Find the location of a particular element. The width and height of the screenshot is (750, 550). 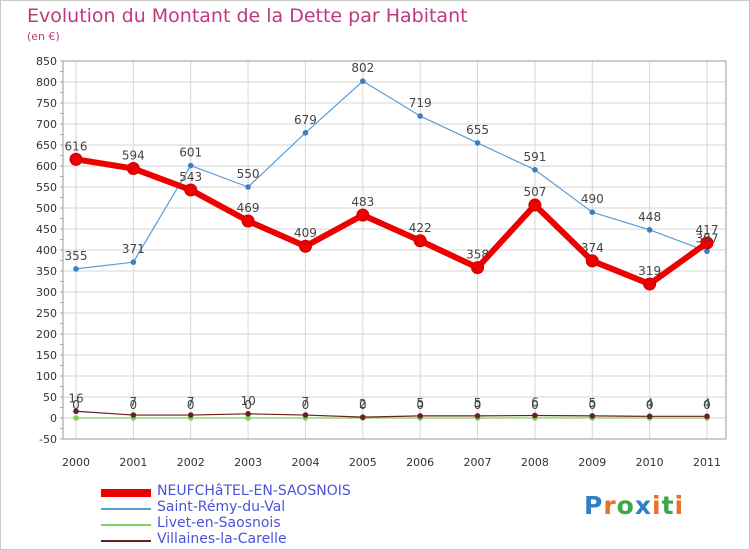

data-label: 448 is located at coordinates (649, 217).